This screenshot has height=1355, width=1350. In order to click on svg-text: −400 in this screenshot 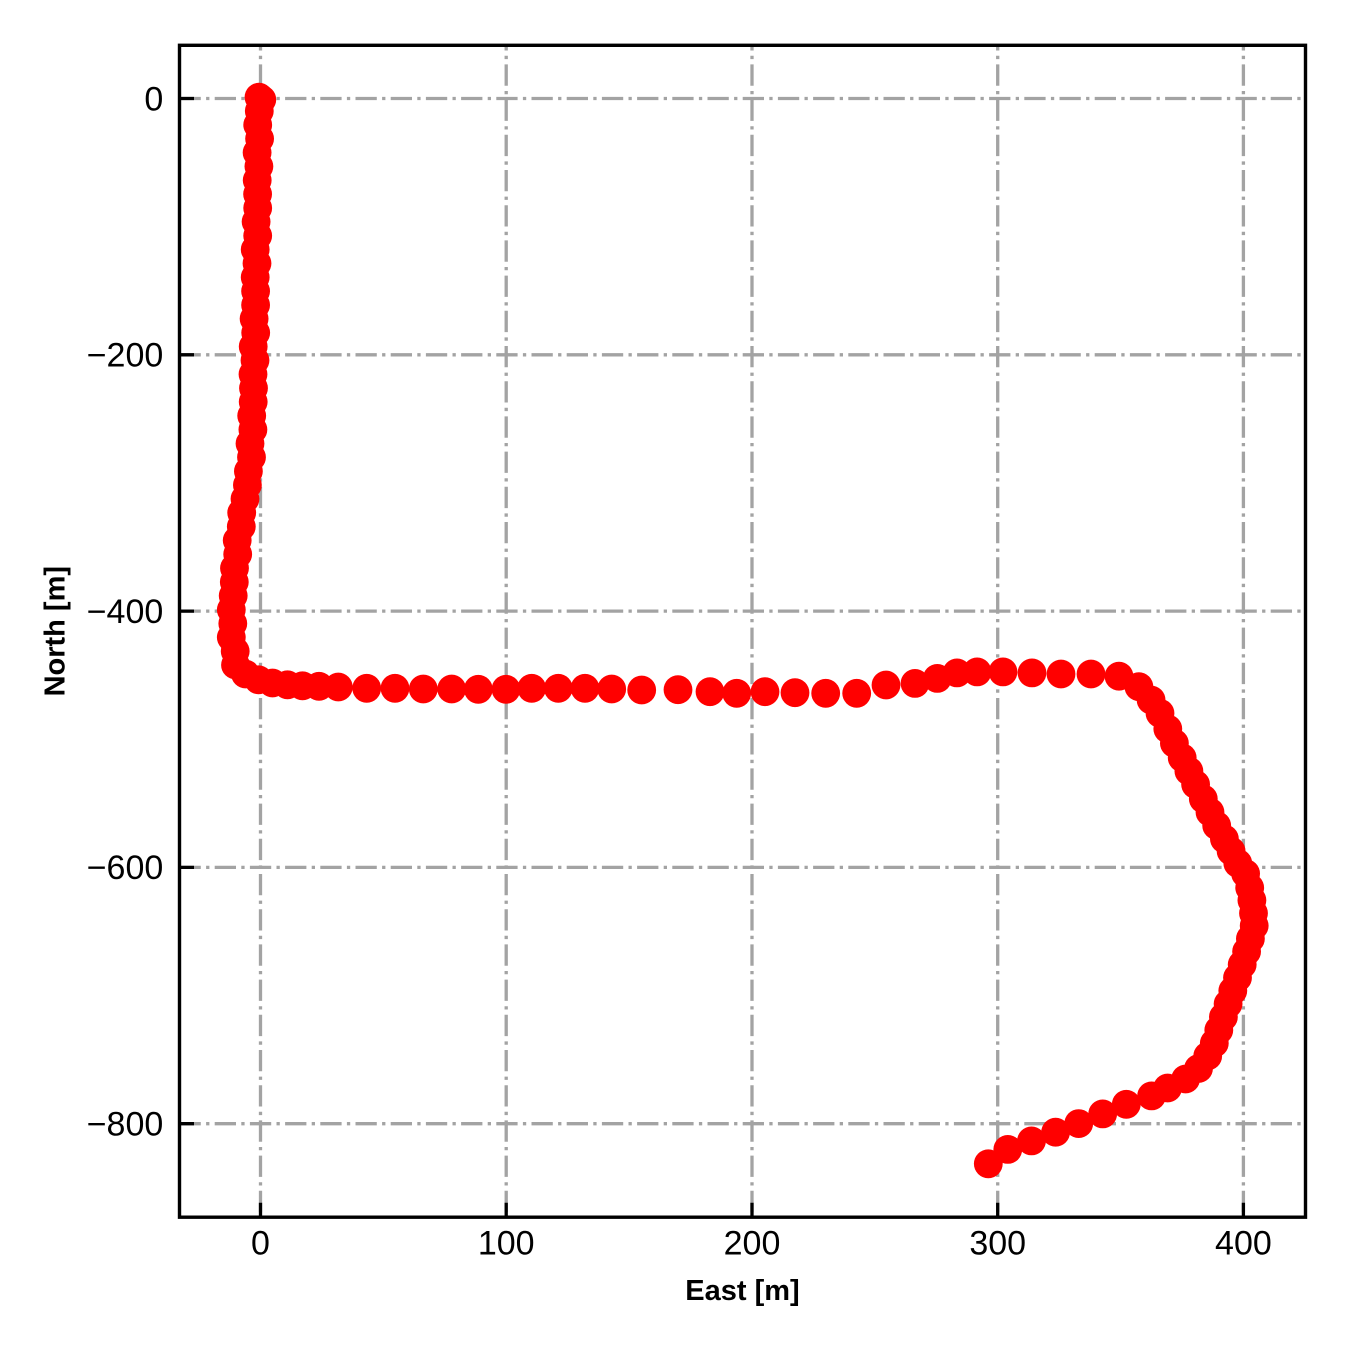, I will do `click(125, 612)`.